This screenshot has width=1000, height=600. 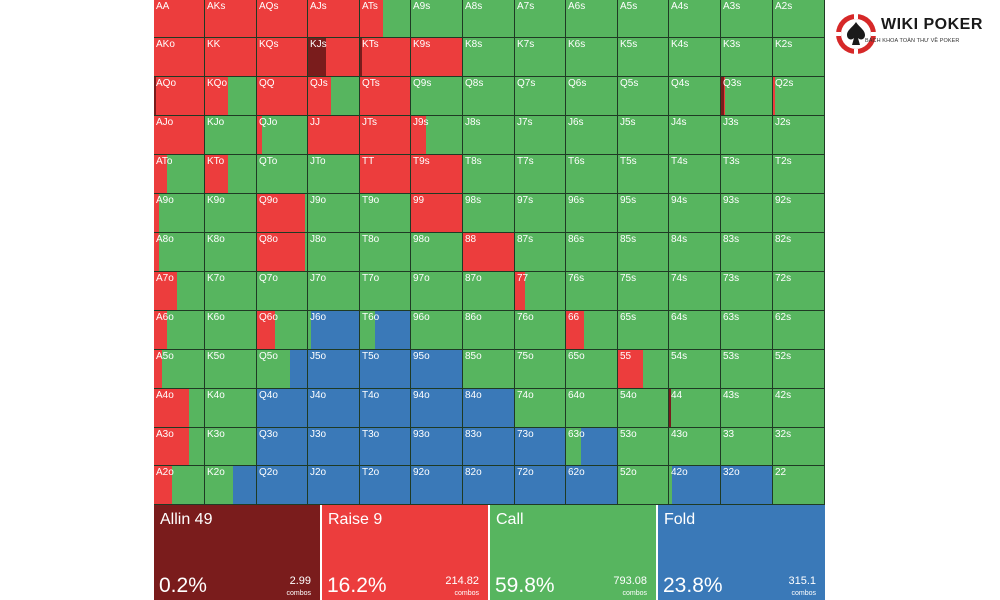 What do you see at coordinates (385, 291) in the screenshot?
I see `hand-cell: T7o` at bounding box center [385, 291].